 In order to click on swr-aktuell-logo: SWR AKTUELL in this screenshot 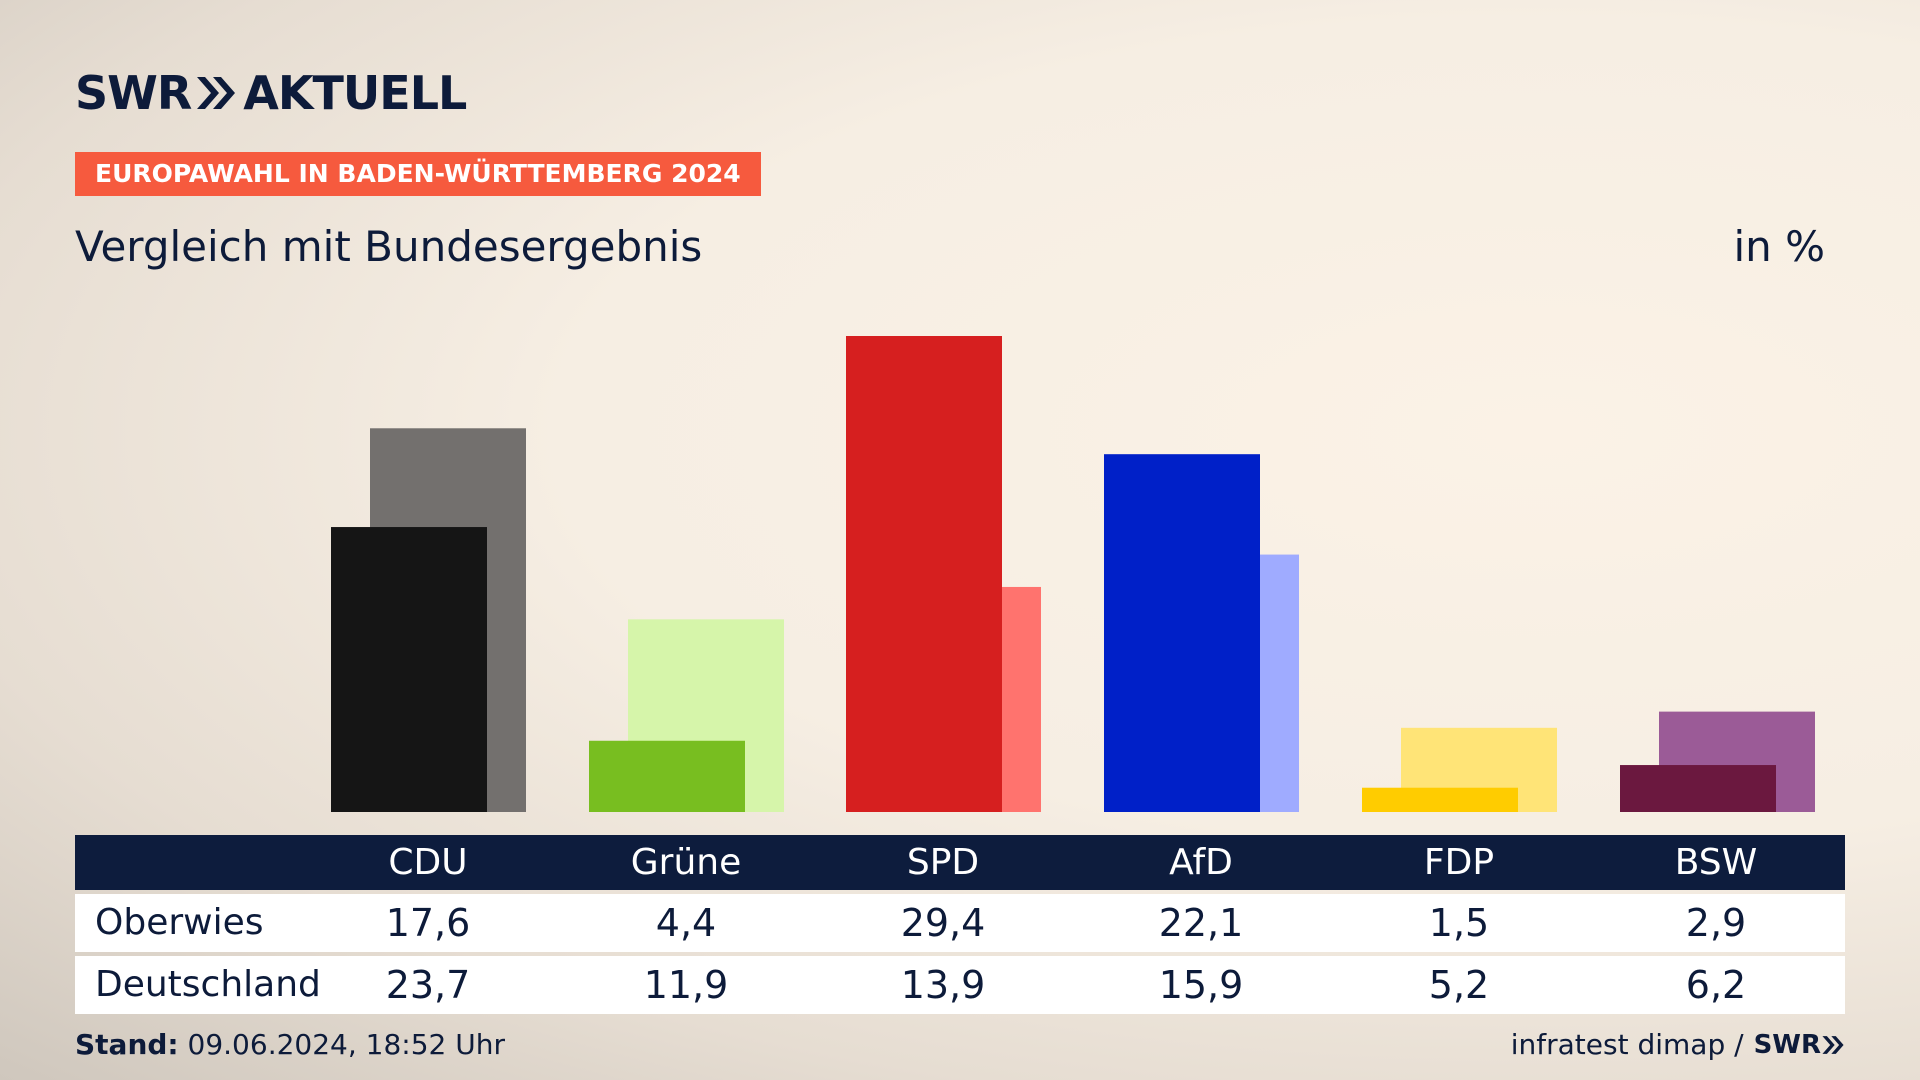, I will do `click(271, 93)`.